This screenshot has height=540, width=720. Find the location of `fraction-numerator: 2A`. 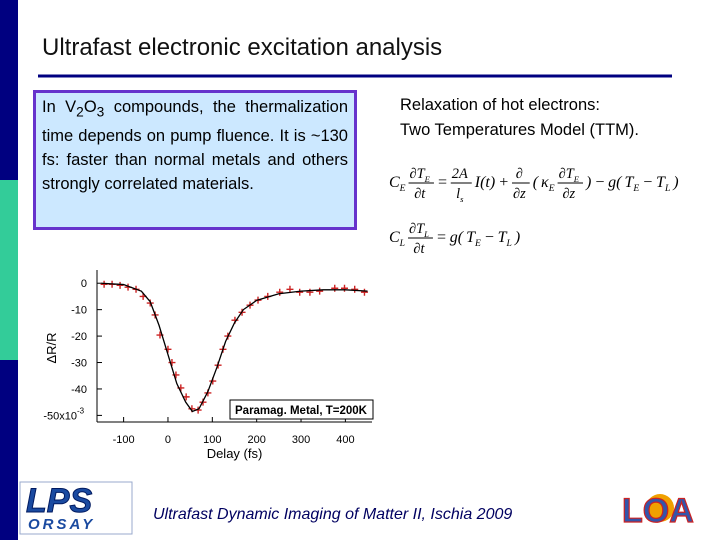

fraction-numerator: 2A is located at coordinates (460, 174).